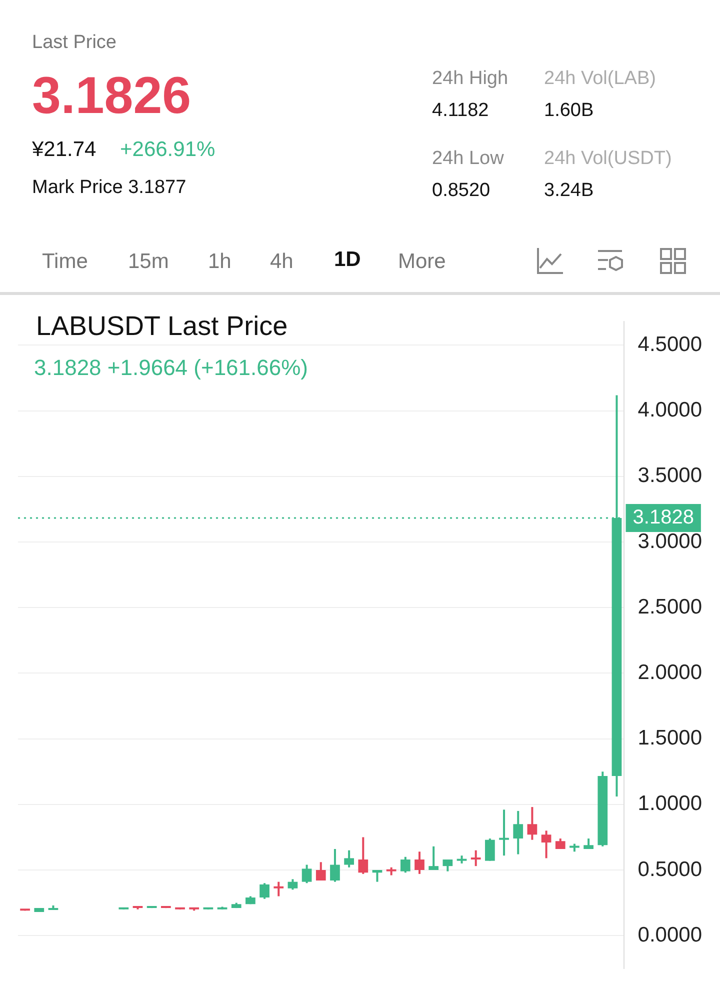 Image resolution: width=720 pixels, height=992 pixels. What do you see at coordinates (74, 43) in the screenshot?
I see `text: Last Price` at bounding box center [74, 43].